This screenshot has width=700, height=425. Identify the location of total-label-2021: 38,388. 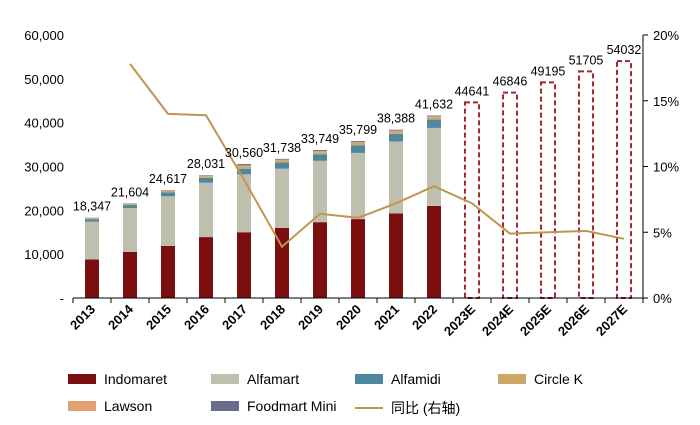
(396, 119).